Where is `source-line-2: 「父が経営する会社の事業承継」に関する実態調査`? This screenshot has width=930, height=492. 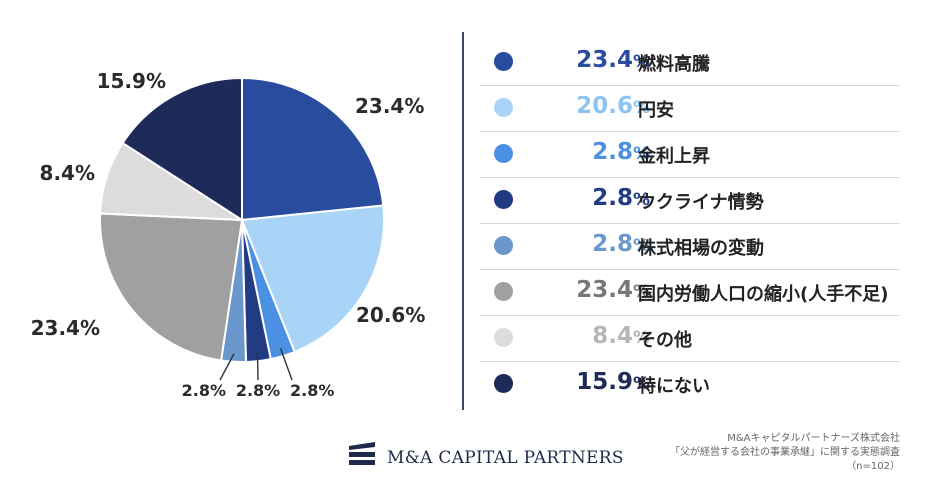
source-line-2: 「父が経営する会社の事業承継」に関する実態調査 is located at coordinates (785, 452).